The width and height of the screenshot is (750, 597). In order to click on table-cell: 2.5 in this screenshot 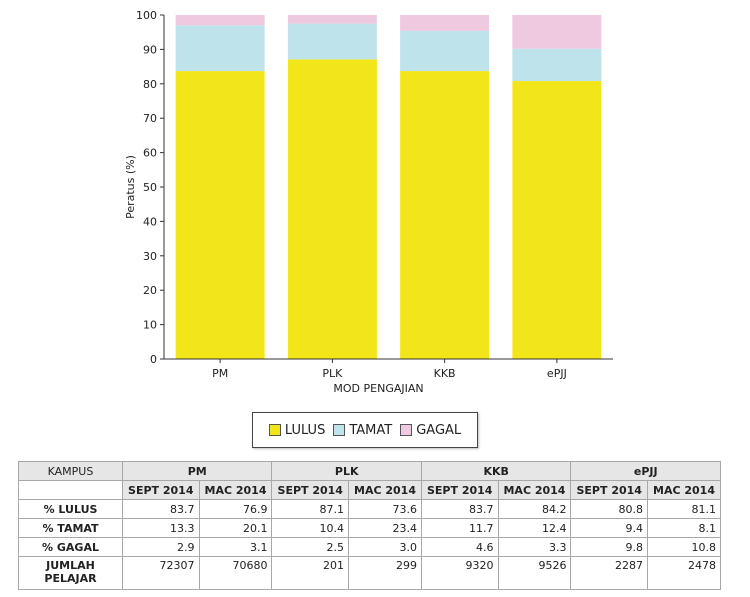, I will do `click(310, 547)`.